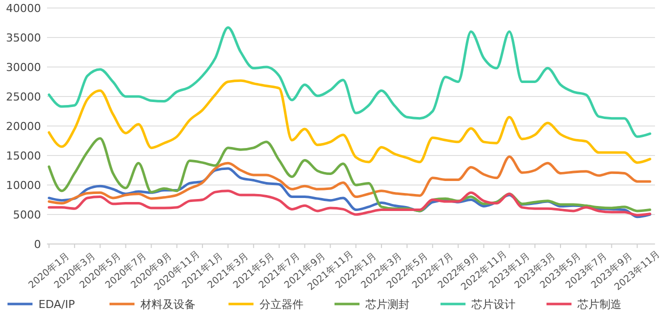  I want to click on y-tick-label: 0, so click(37, 244).